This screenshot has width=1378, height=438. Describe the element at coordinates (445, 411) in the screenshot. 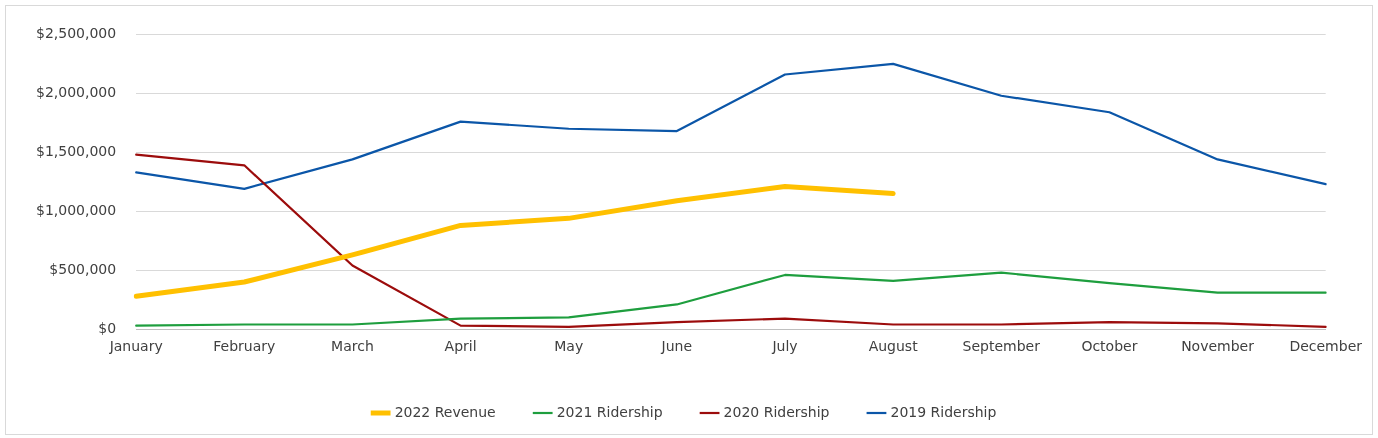

I see `legend-label: 2022 Revenue` at that location.